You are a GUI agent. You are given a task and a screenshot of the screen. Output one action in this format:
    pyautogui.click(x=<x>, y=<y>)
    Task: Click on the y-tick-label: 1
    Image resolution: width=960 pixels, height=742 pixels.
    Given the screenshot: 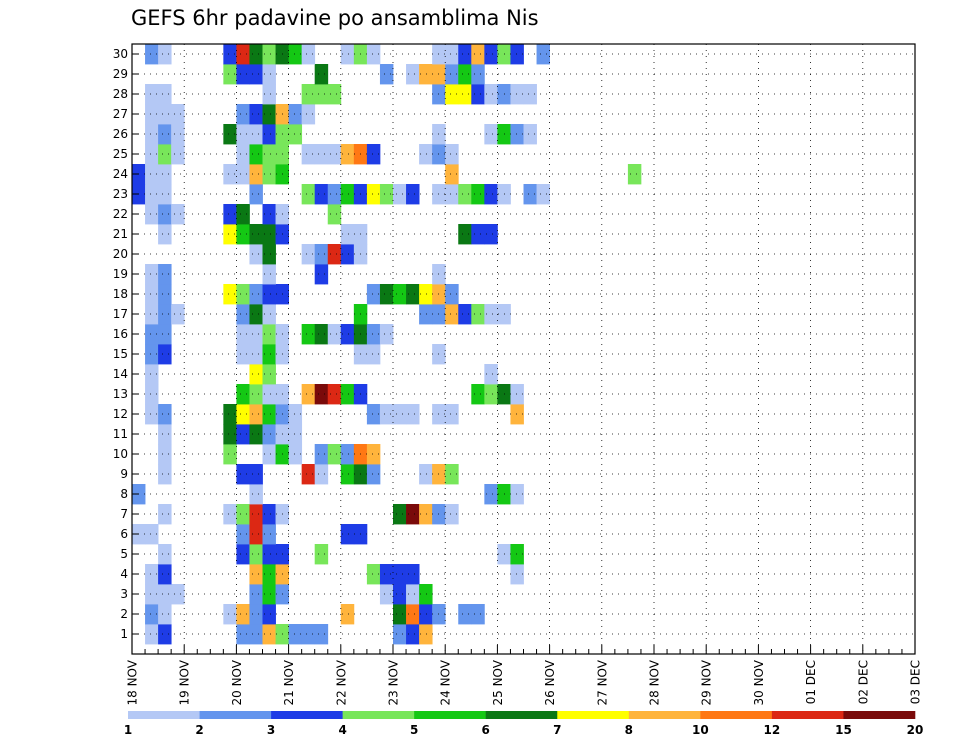 What is the action you would take?
    pyautogui.click(x=124, y=634)
    